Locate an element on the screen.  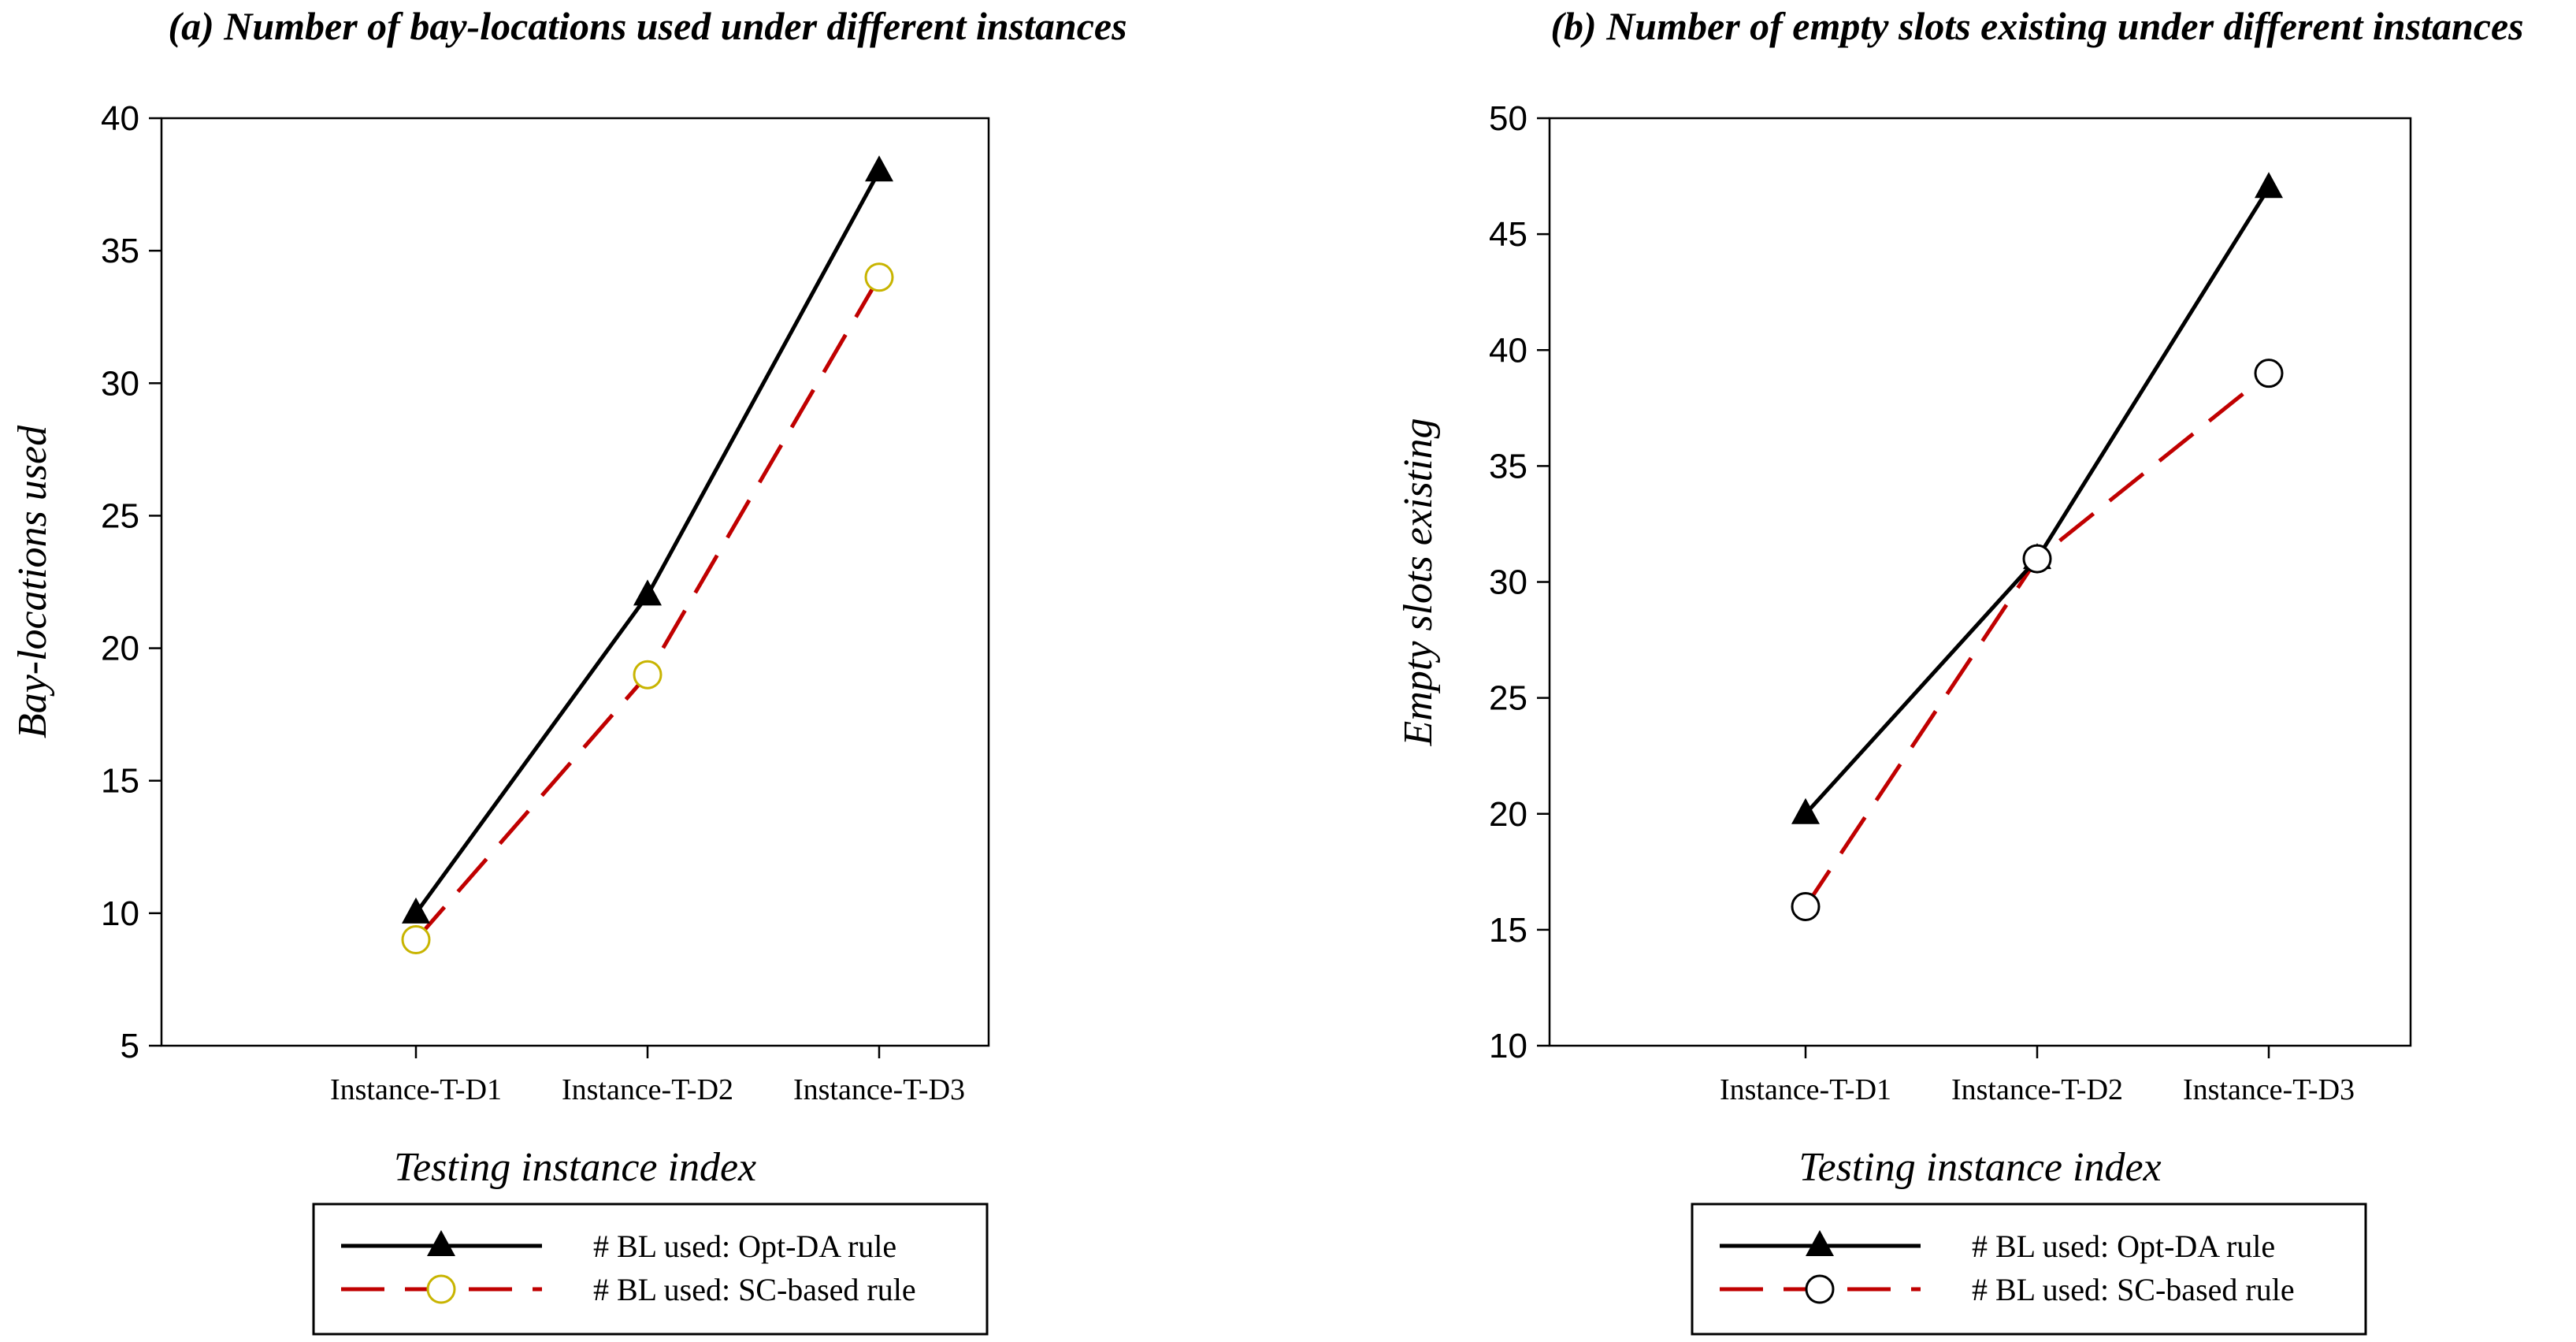
y-axis-title: Bay-locations used is located at coordinates (32, 581).